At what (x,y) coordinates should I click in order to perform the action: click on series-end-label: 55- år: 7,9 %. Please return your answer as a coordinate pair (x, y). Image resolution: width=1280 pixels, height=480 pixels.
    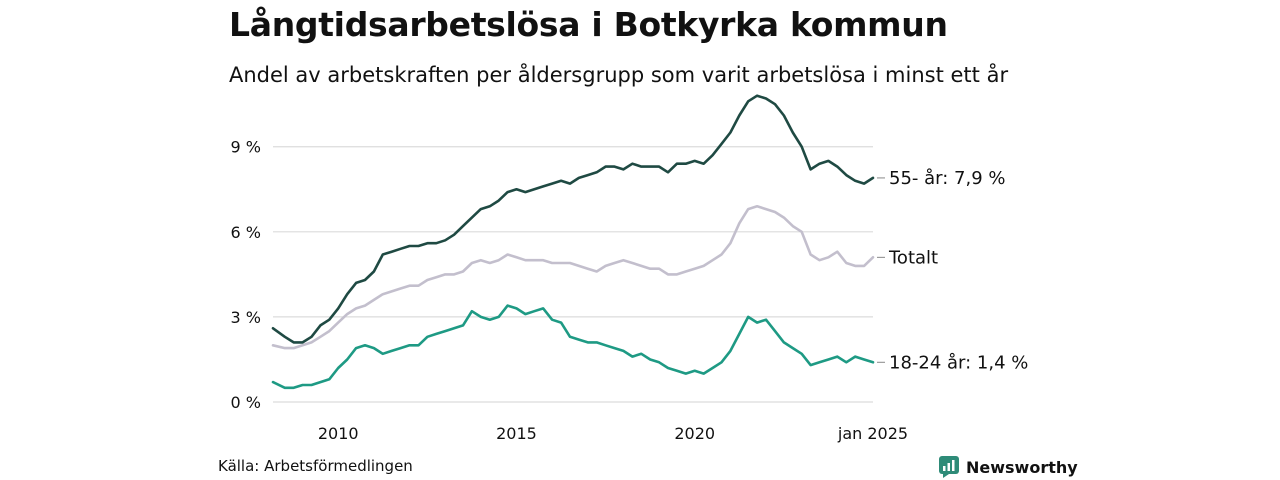
    Looking at the image, I should click on (947, 178).